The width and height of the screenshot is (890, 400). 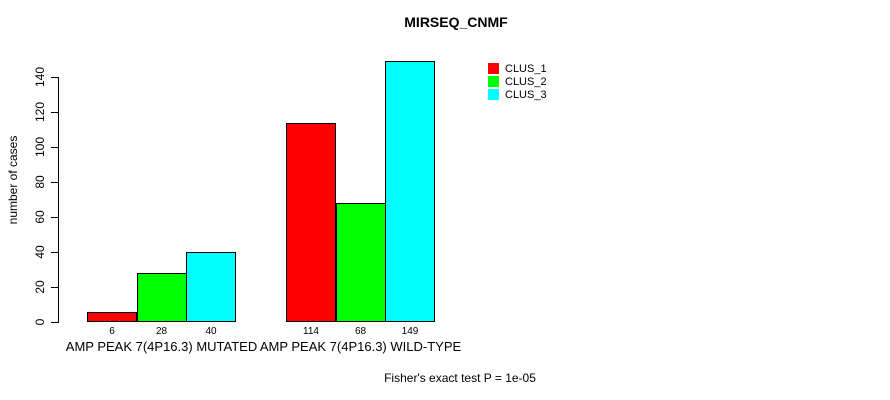 What do you see at coordinates (460, 378) in the screenshot?
I see `footer-caption: Fisher's exact test P = 1e-05` at bounding box center [460, 378].